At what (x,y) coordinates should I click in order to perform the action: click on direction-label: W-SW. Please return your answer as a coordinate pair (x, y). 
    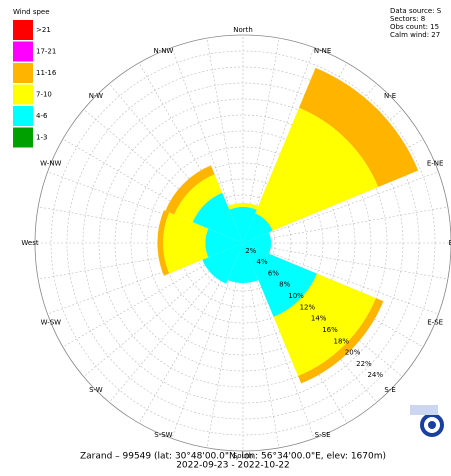
    Looking at the image, I should click on (51, 323).